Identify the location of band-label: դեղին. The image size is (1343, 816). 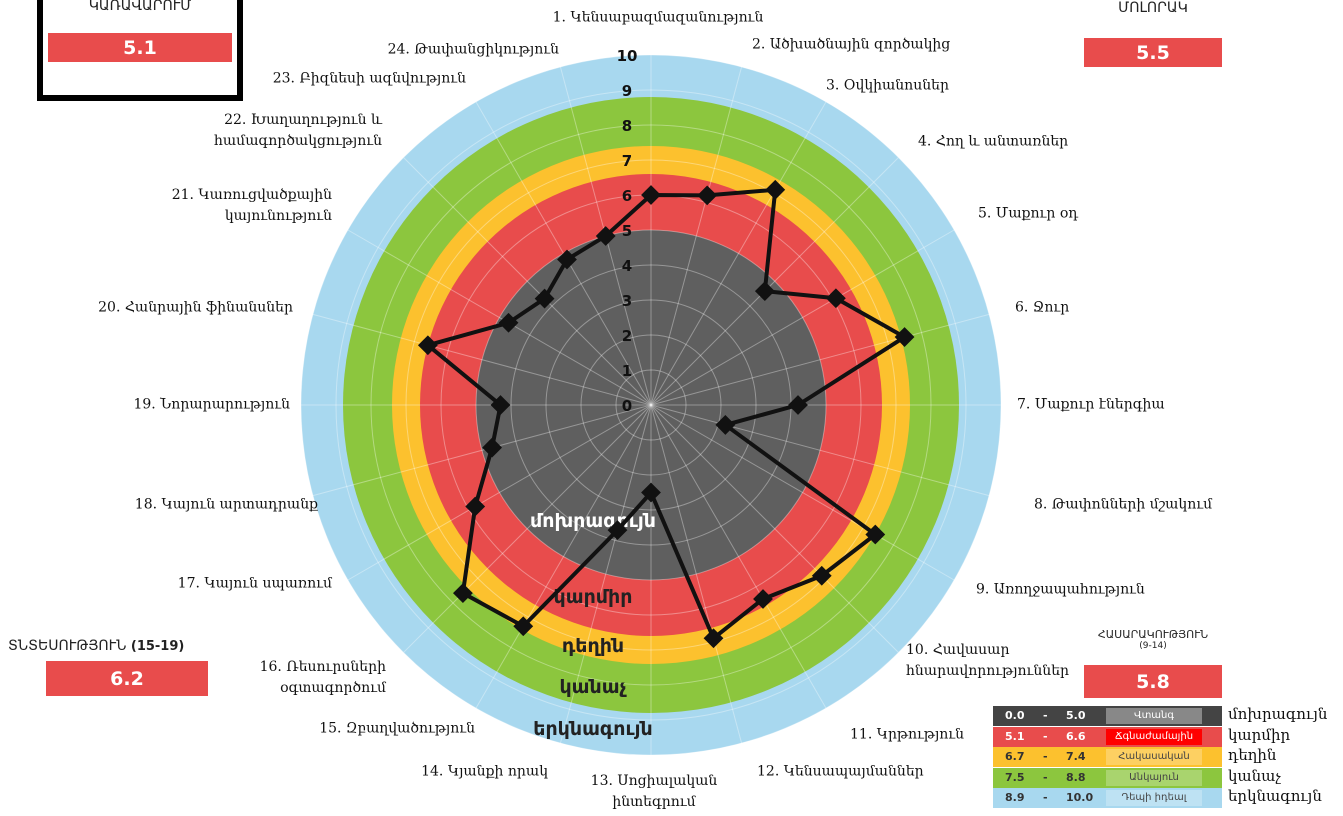
(593, 646).